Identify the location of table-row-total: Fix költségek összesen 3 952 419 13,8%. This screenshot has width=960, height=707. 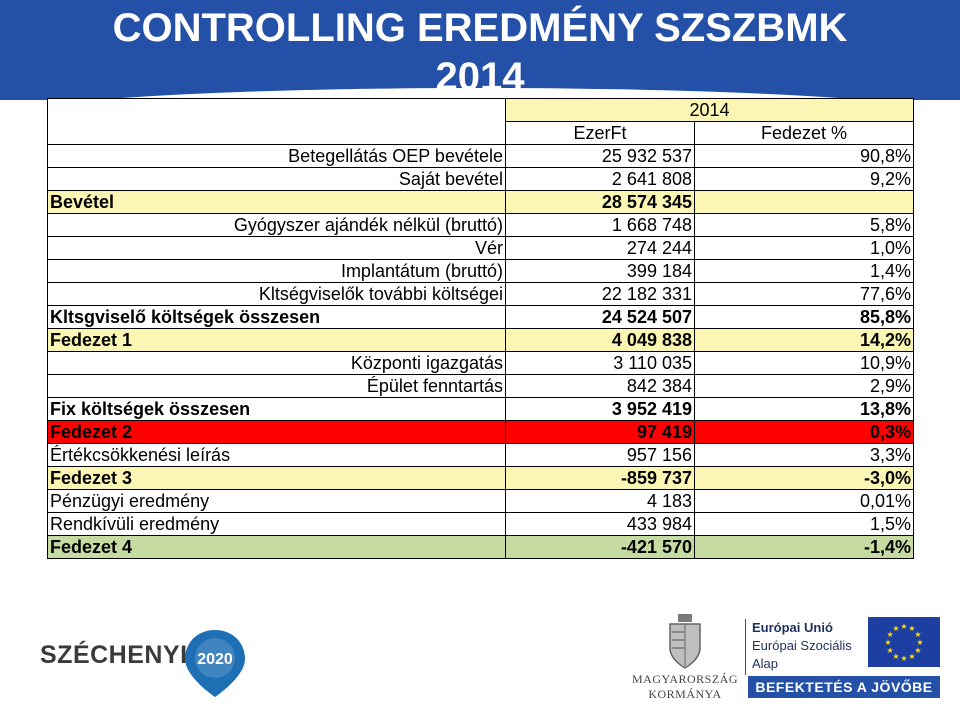
(481, 409).